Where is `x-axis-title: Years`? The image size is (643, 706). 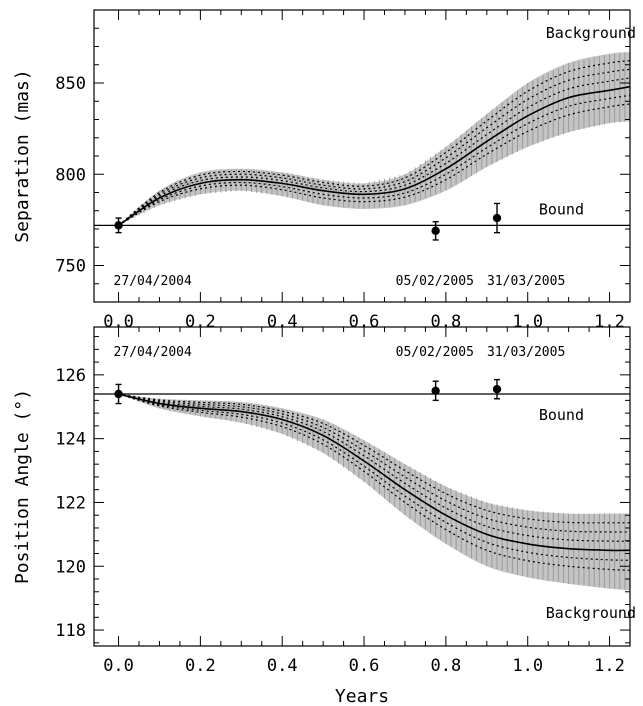 x-axis-title: Years is located at coordinates (362, 696).